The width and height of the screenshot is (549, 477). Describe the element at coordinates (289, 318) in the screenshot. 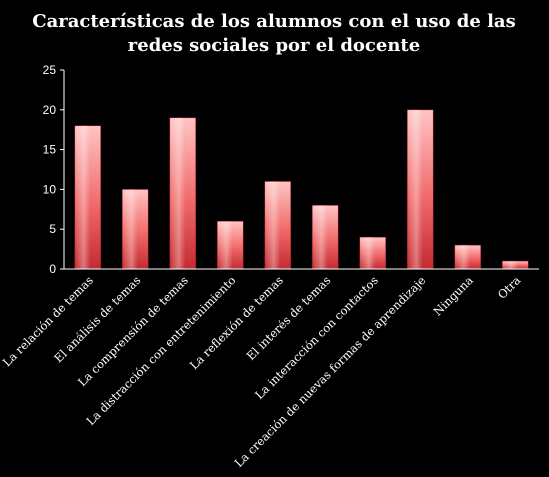

I see `x-category-label: El interés de temas` at that location.